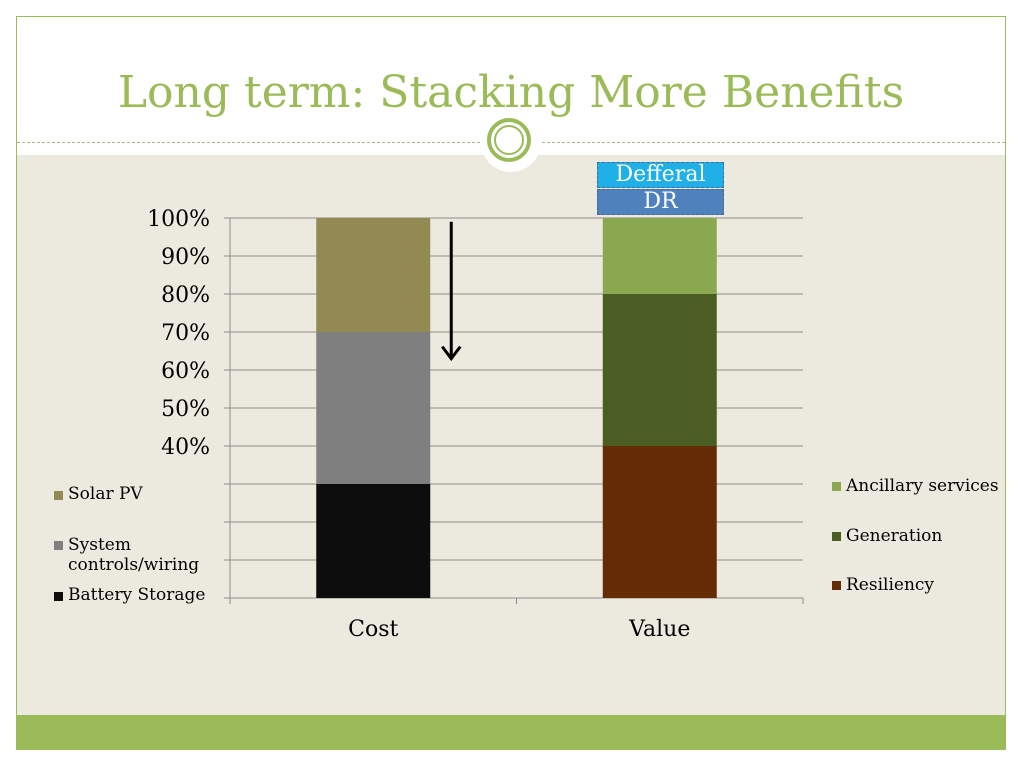  I want to click on legend-swatch-generation, so click(836, 536).